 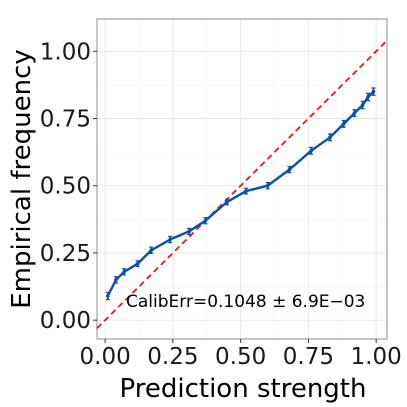 I want to click on y-tick-label: 0.75, so click(x=65, y=119).